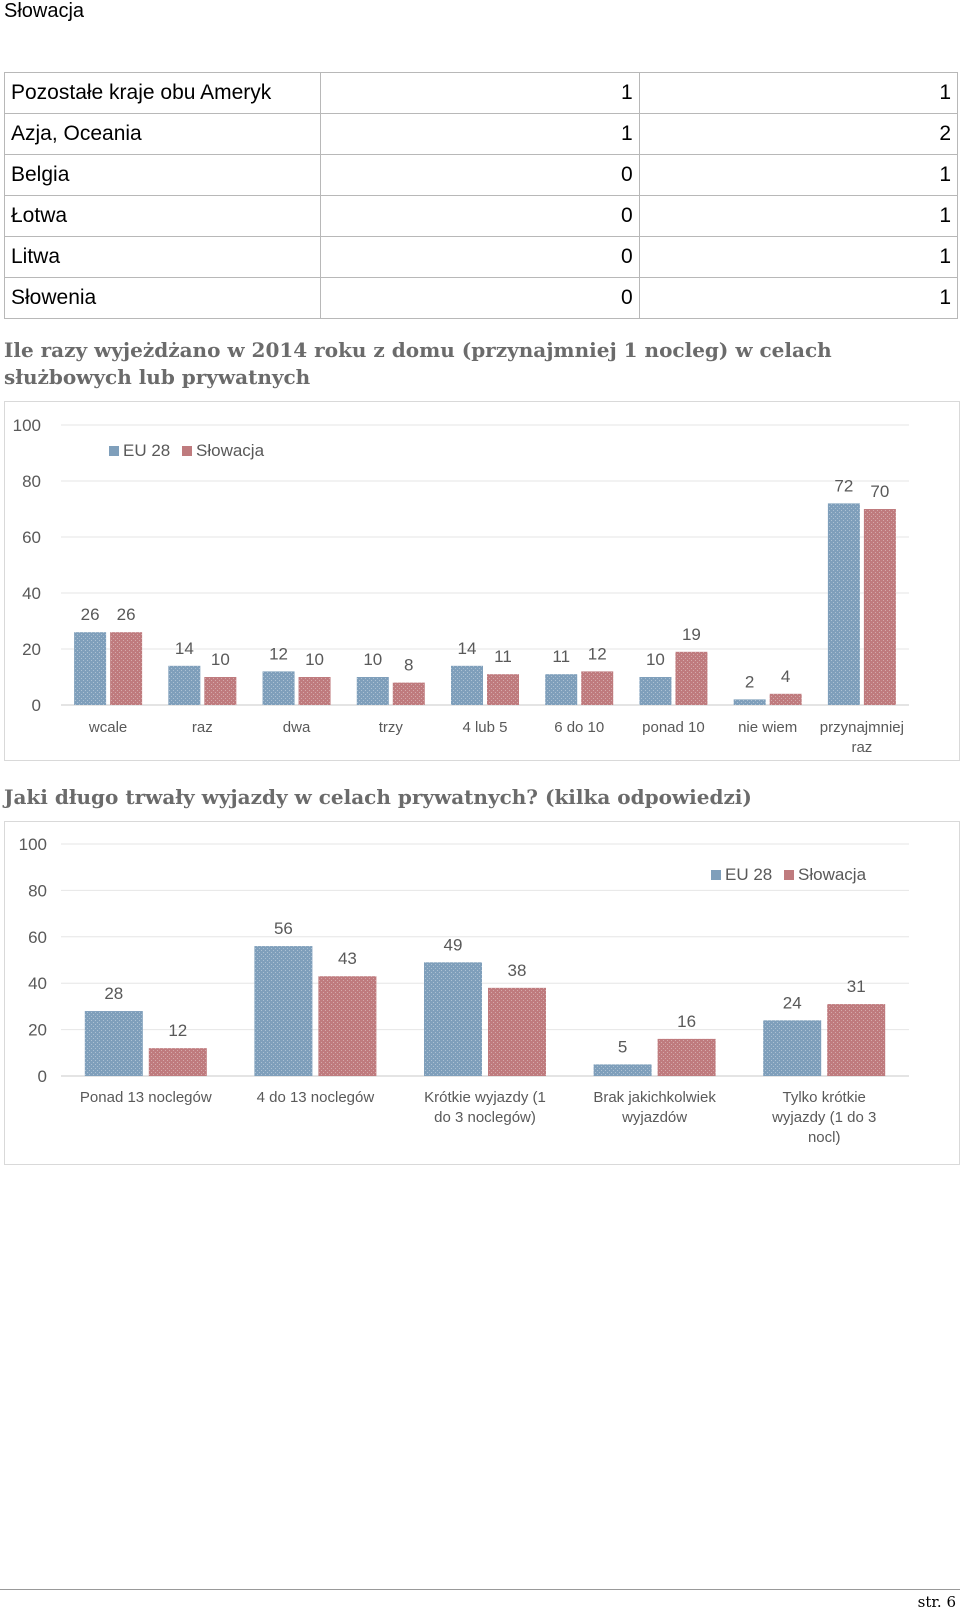  I want to click on x-category-label: przynajmniej raz, so click(862, 737).